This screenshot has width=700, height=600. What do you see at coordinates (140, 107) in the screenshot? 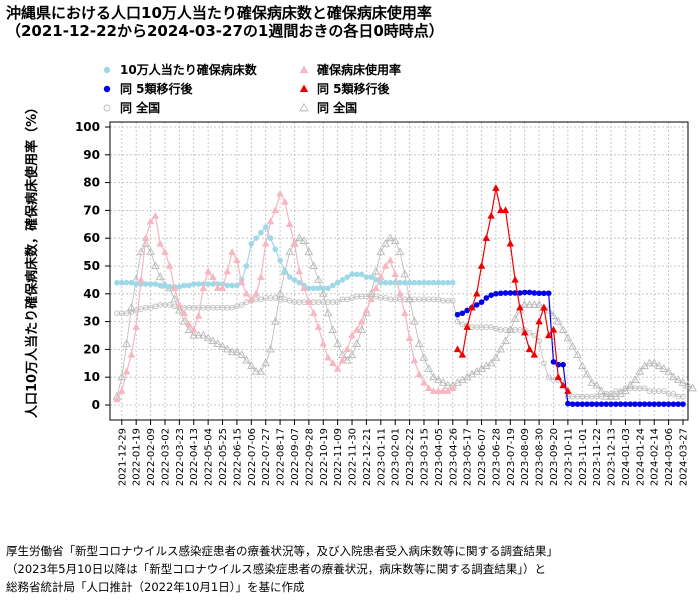
I see `legend-label: 同 全国` at bounding box center [140, 107].